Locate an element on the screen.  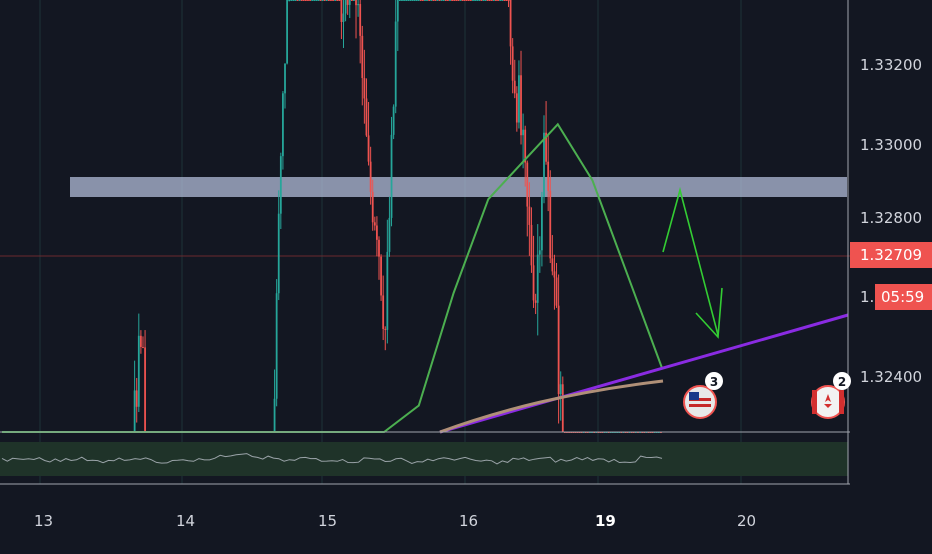
countdown-label: 05:59 is located at coordinates (903, 297).